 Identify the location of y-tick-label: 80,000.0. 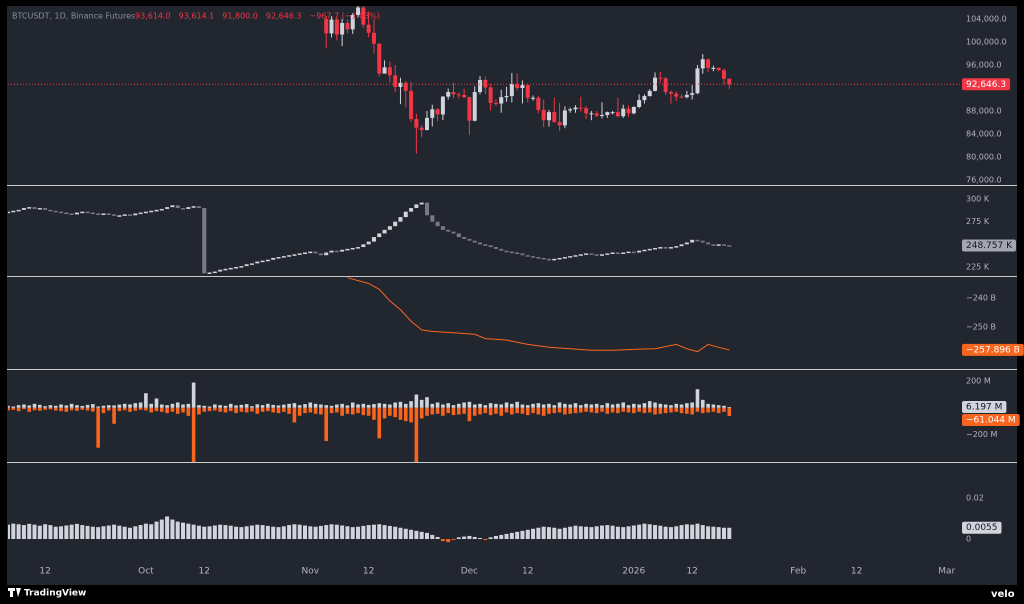
(984, 156).